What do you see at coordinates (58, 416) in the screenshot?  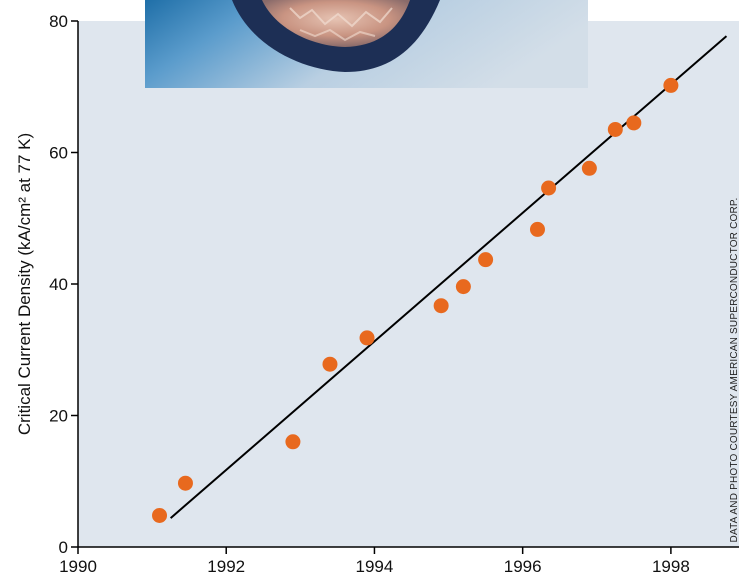 I see `y-tick-label: 20` at bounding box center [58, 416].